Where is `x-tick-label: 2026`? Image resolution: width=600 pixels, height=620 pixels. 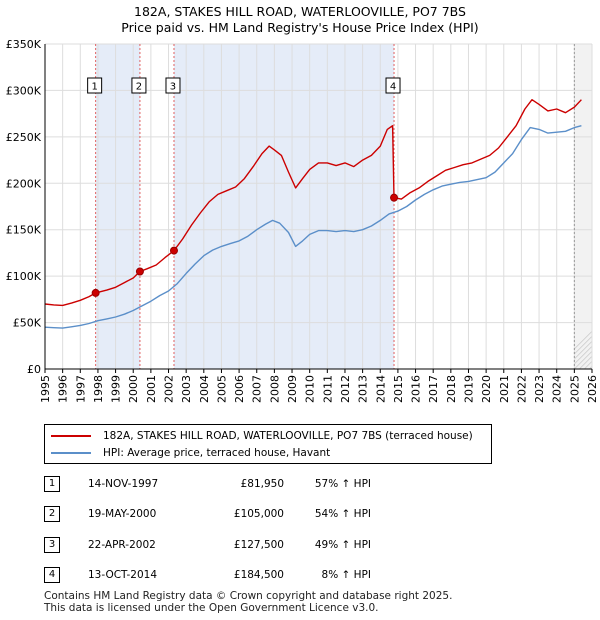 x-tick-label: 2026 is located at coordinates (592, 389).